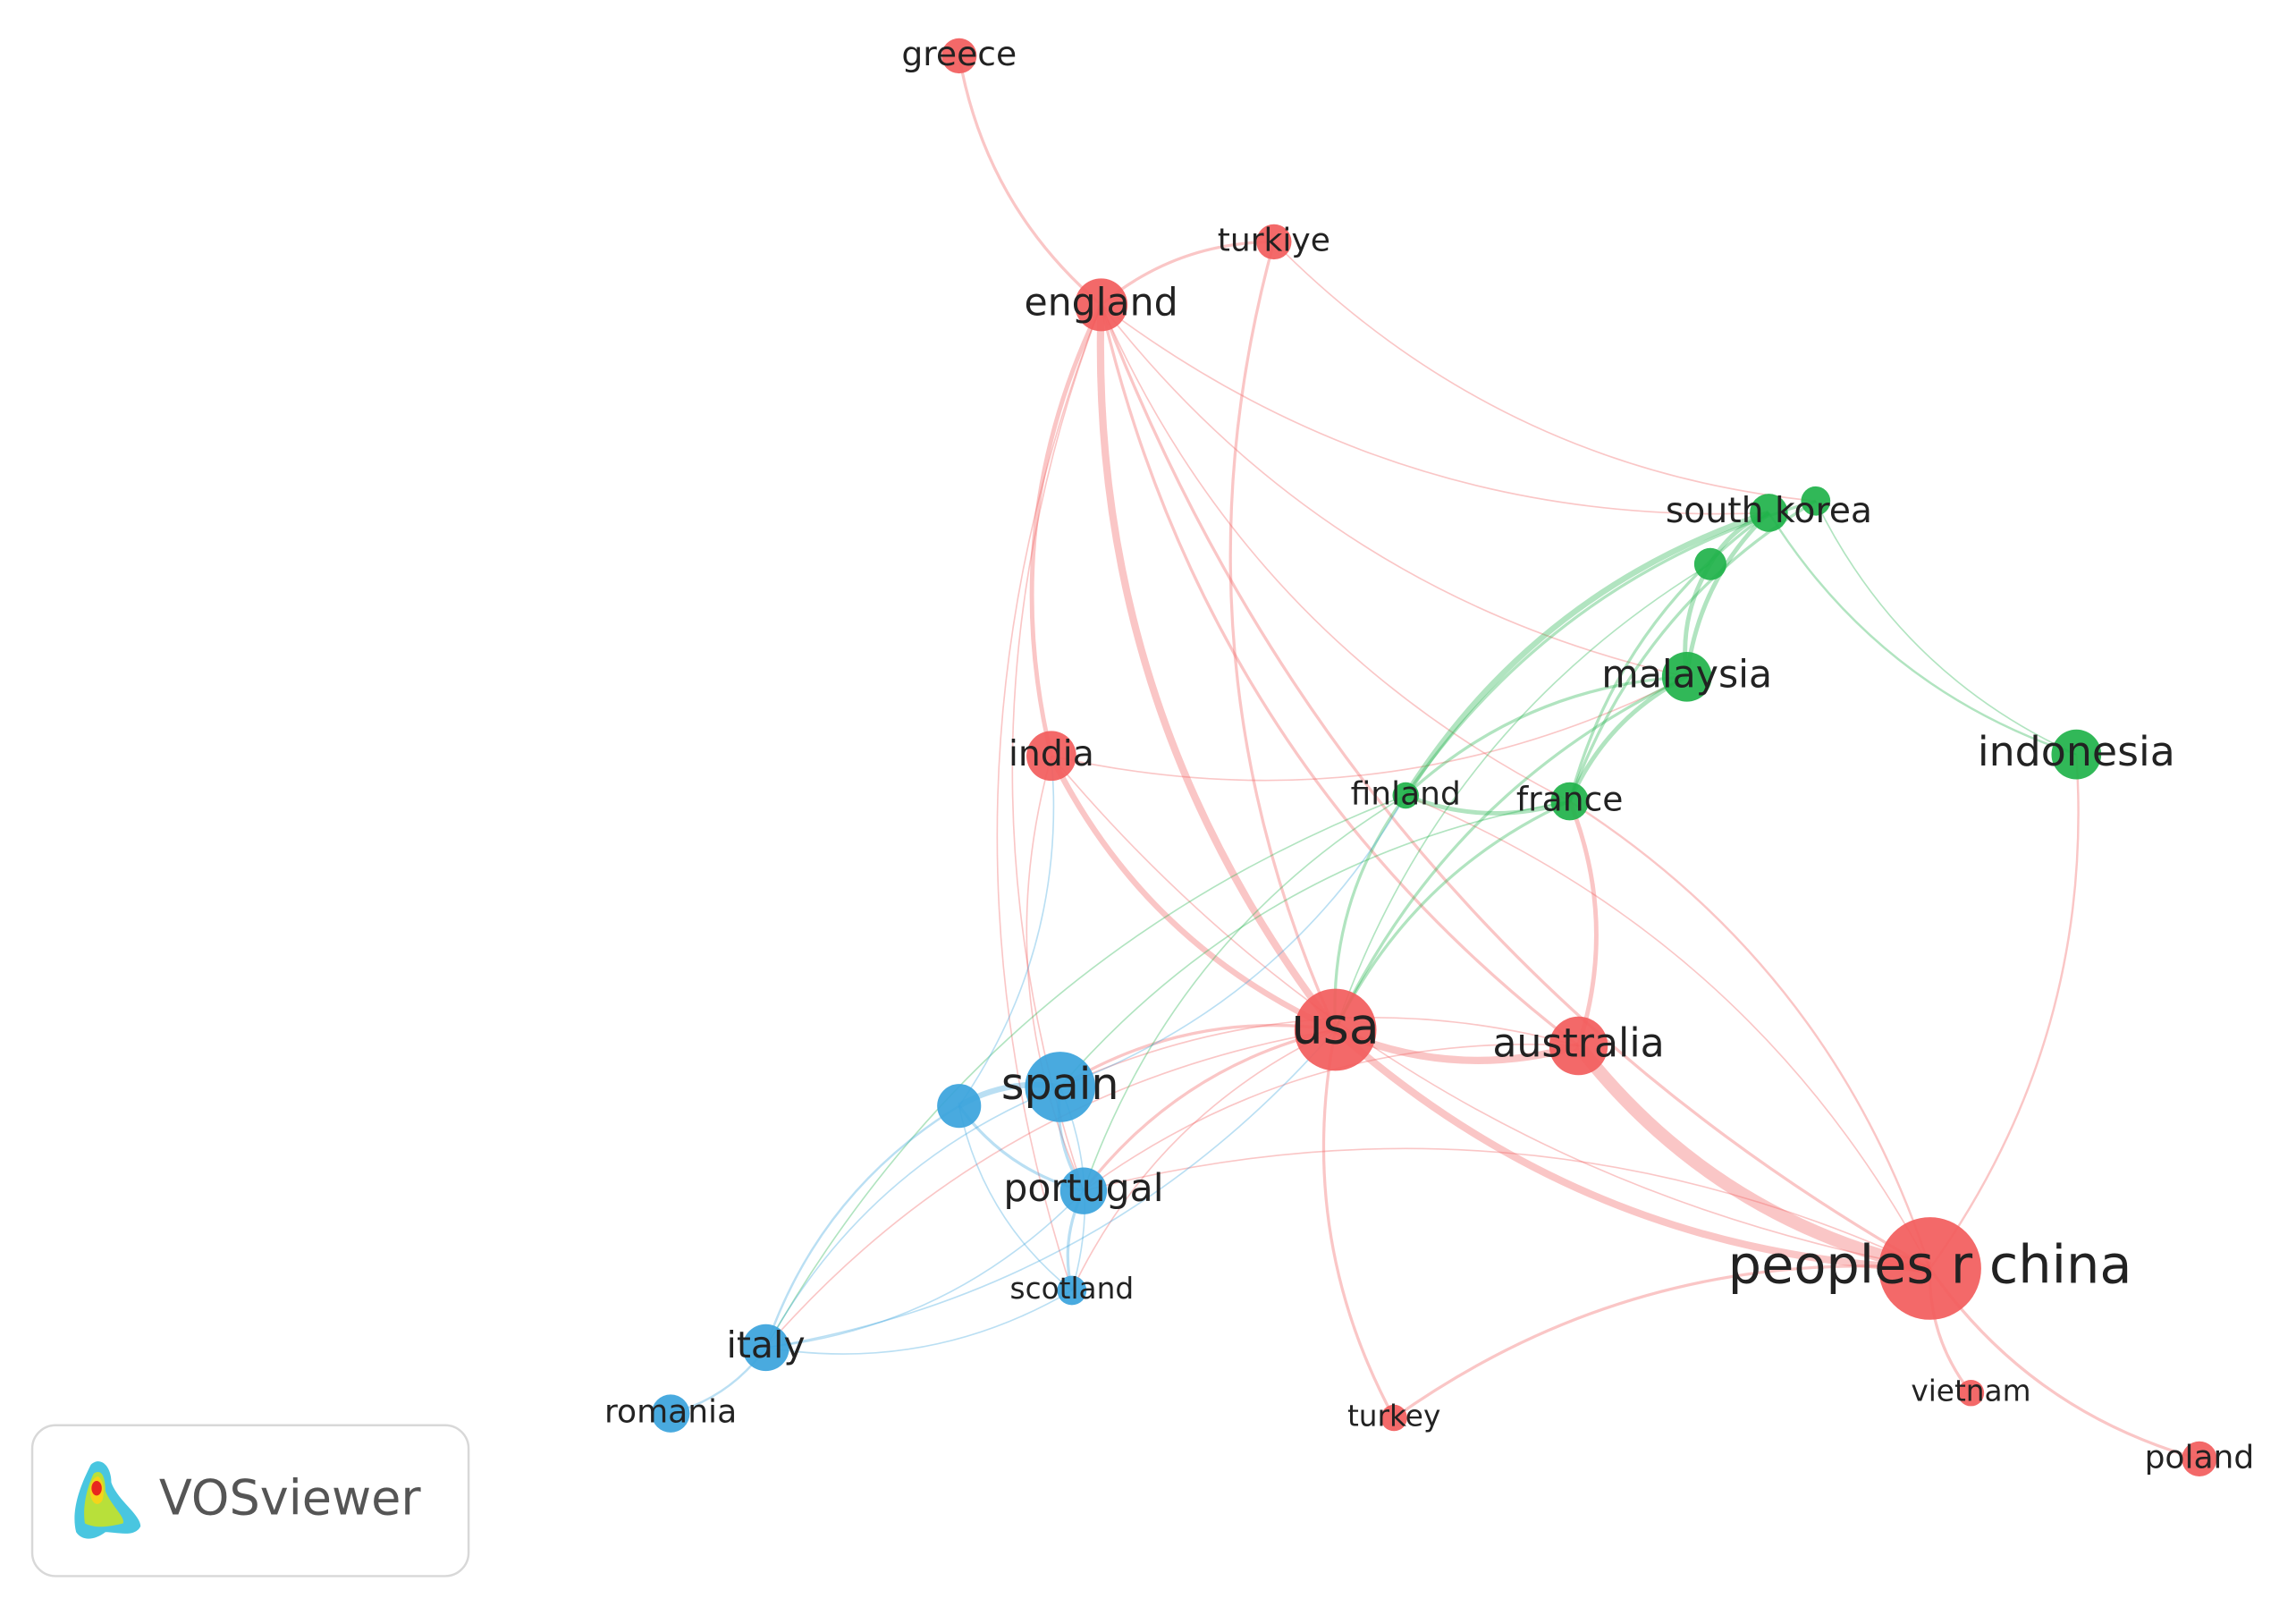  I want to click on node-label: malaysia, so click(1686, 674).